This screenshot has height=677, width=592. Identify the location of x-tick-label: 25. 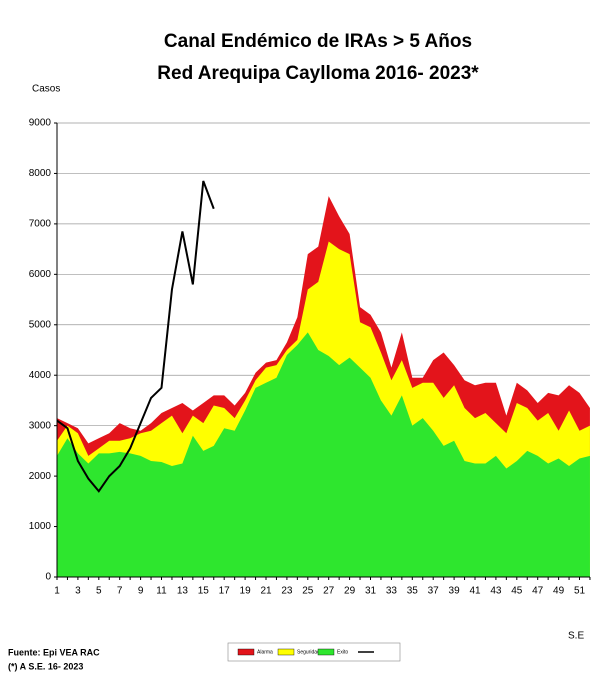
(308, 591).